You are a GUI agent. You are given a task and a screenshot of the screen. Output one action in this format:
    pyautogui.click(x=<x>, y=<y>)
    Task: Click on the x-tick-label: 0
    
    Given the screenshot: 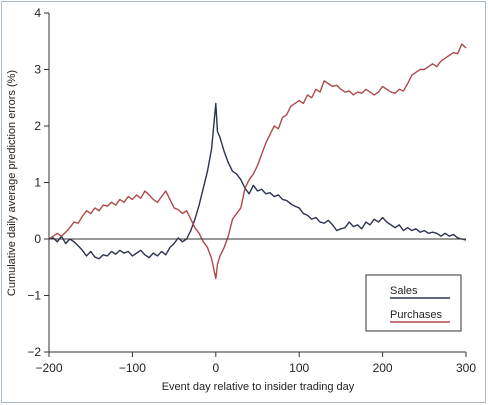 What is the action you would take?
    pyautogui.click(x=215, y=368)
    